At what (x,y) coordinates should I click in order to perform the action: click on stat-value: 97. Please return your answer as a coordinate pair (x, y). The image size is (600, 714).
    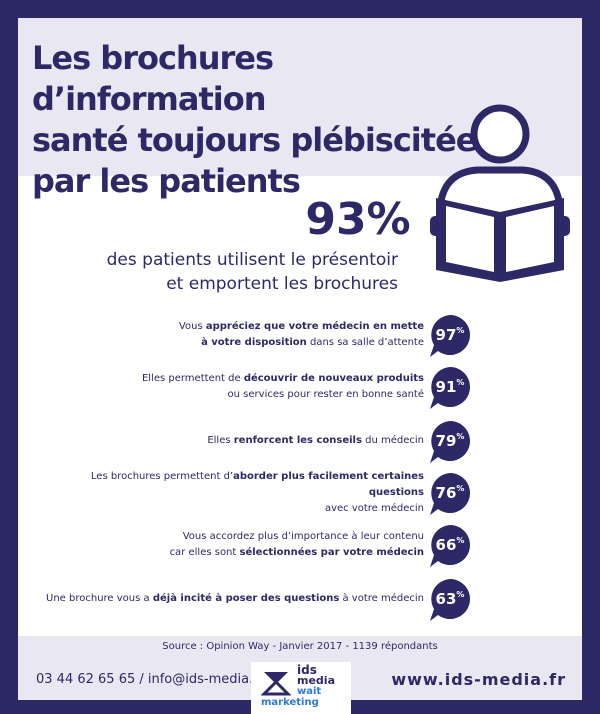
    Looking at the image, I should click on (446, 335).